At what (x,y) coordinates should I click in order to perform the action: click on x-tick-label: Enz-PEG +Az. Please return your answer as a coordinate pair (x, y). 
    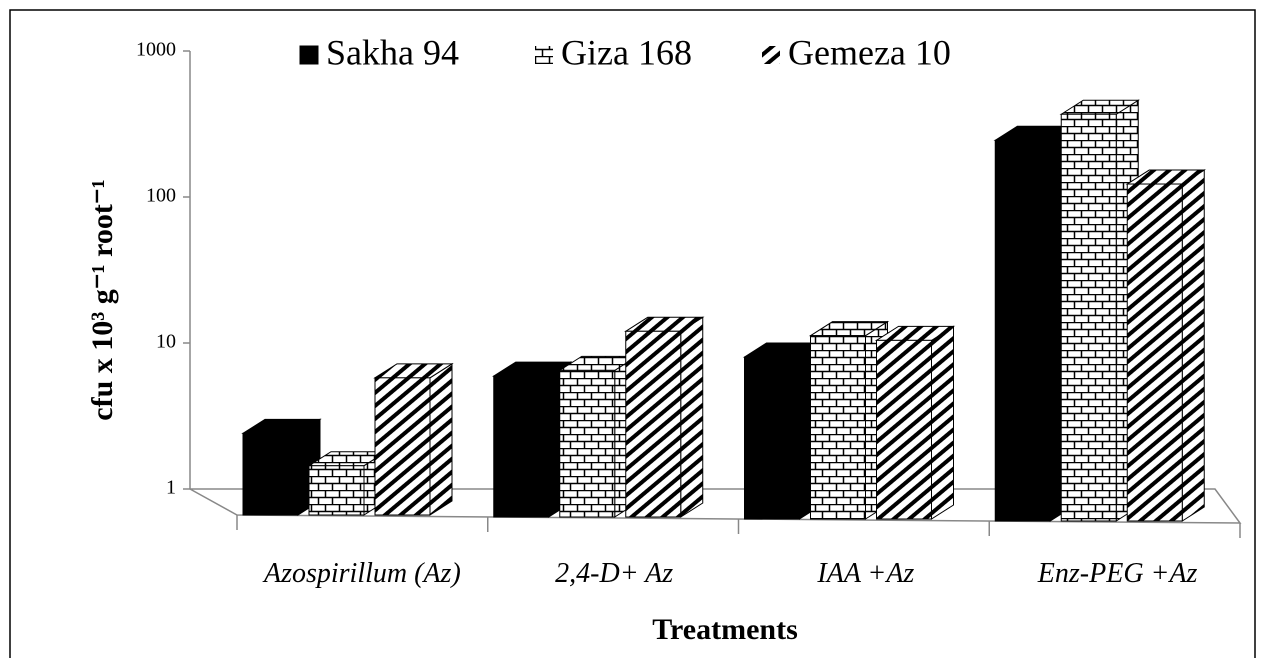
    Looking at the image, I should click on (1117, 573).